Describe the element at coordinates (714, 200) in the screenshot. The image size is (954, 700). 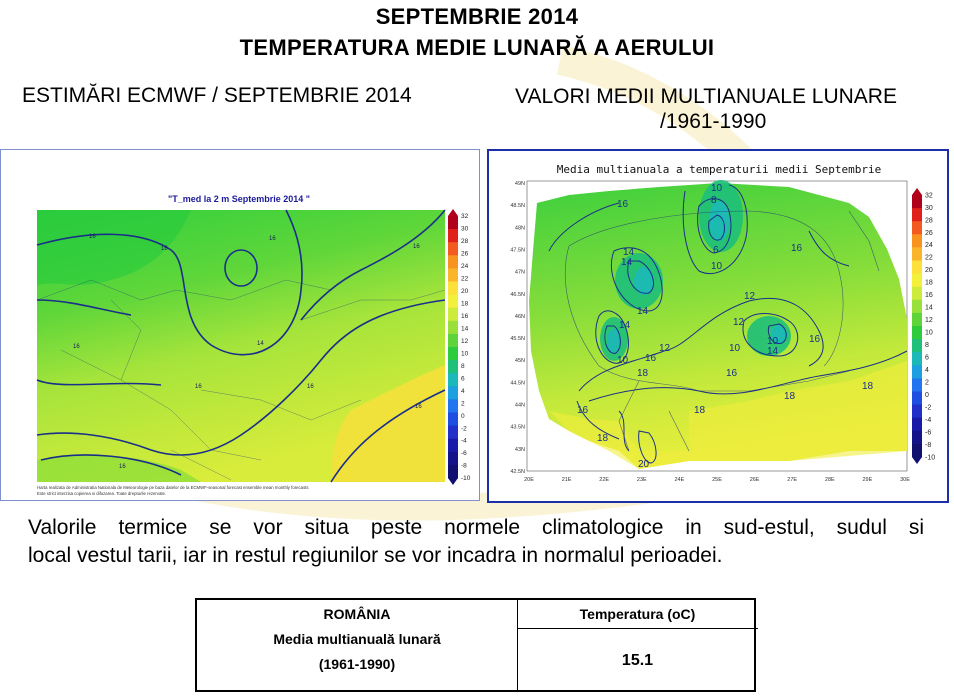
I see `contour-label: 8` at that location.